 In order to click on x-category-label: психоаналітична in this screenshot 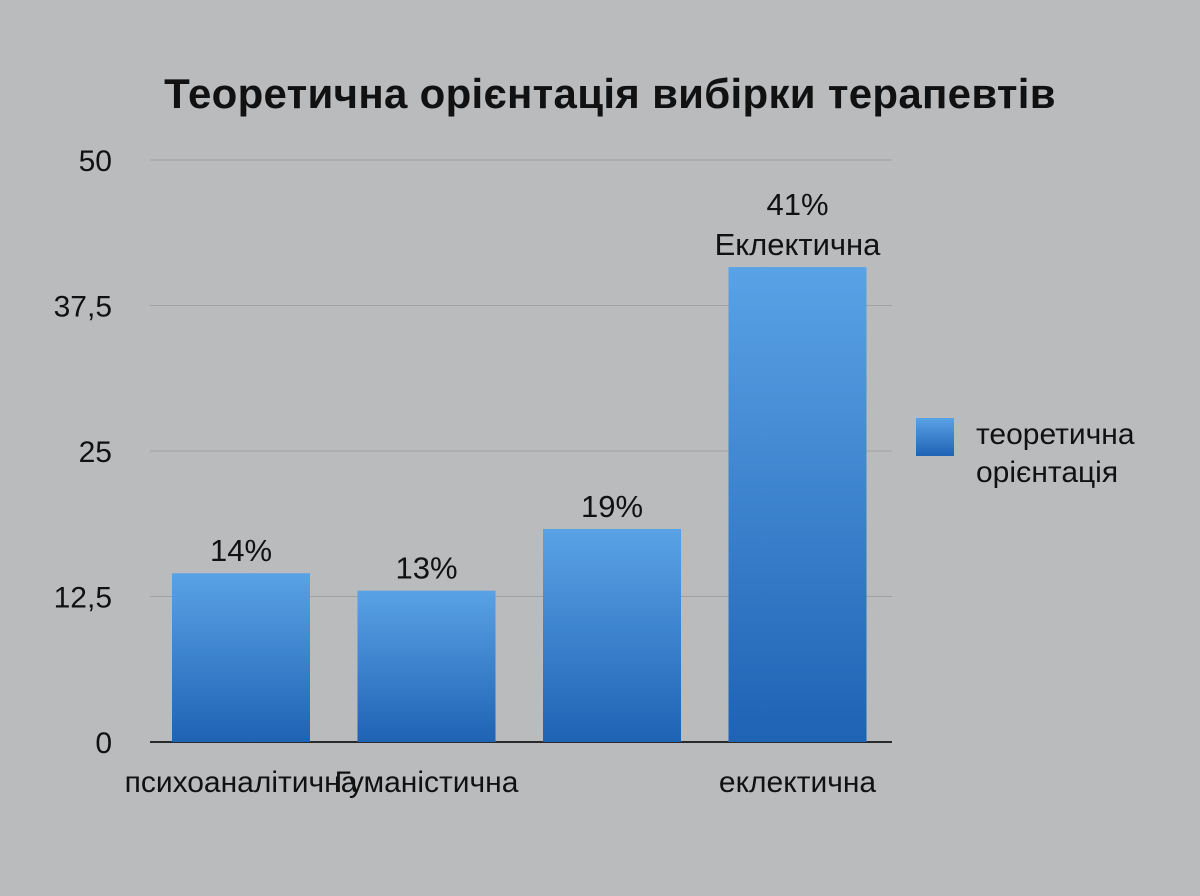, I will do `click(241, 782)`.